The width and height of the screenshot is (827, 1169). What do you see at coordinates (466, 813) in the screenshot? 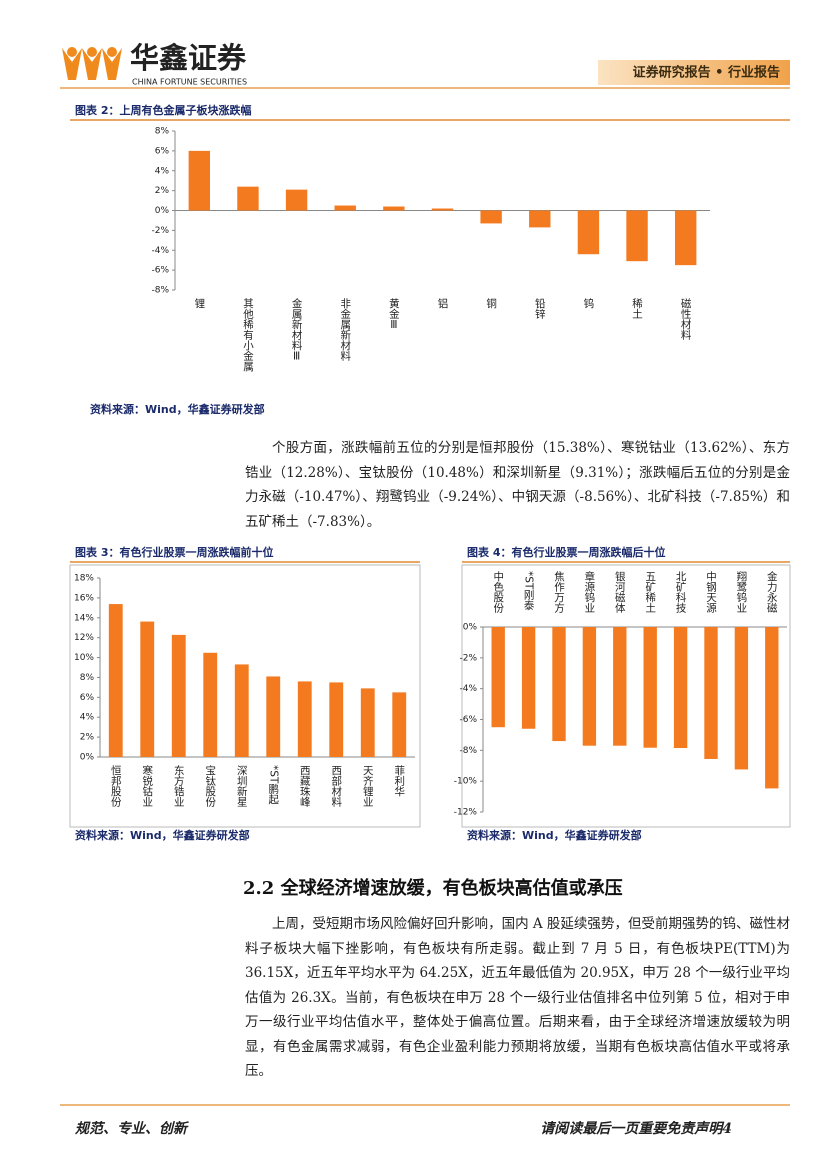
I see `y-tick-label: -12%` at bounding box center [466, 813].